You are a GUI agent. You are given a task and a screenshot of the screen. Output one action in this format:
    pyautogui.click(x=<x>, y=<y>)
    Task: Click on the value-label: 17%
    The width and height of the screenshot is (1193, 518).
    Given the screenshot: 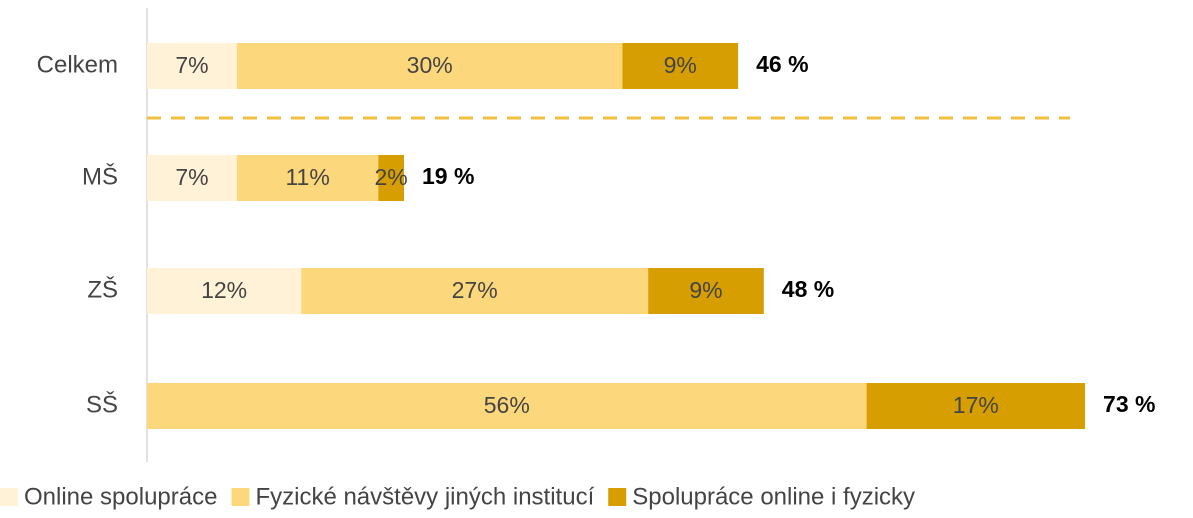 What is the action you would take?
    pyautogui.click(x=976, y=405)
    